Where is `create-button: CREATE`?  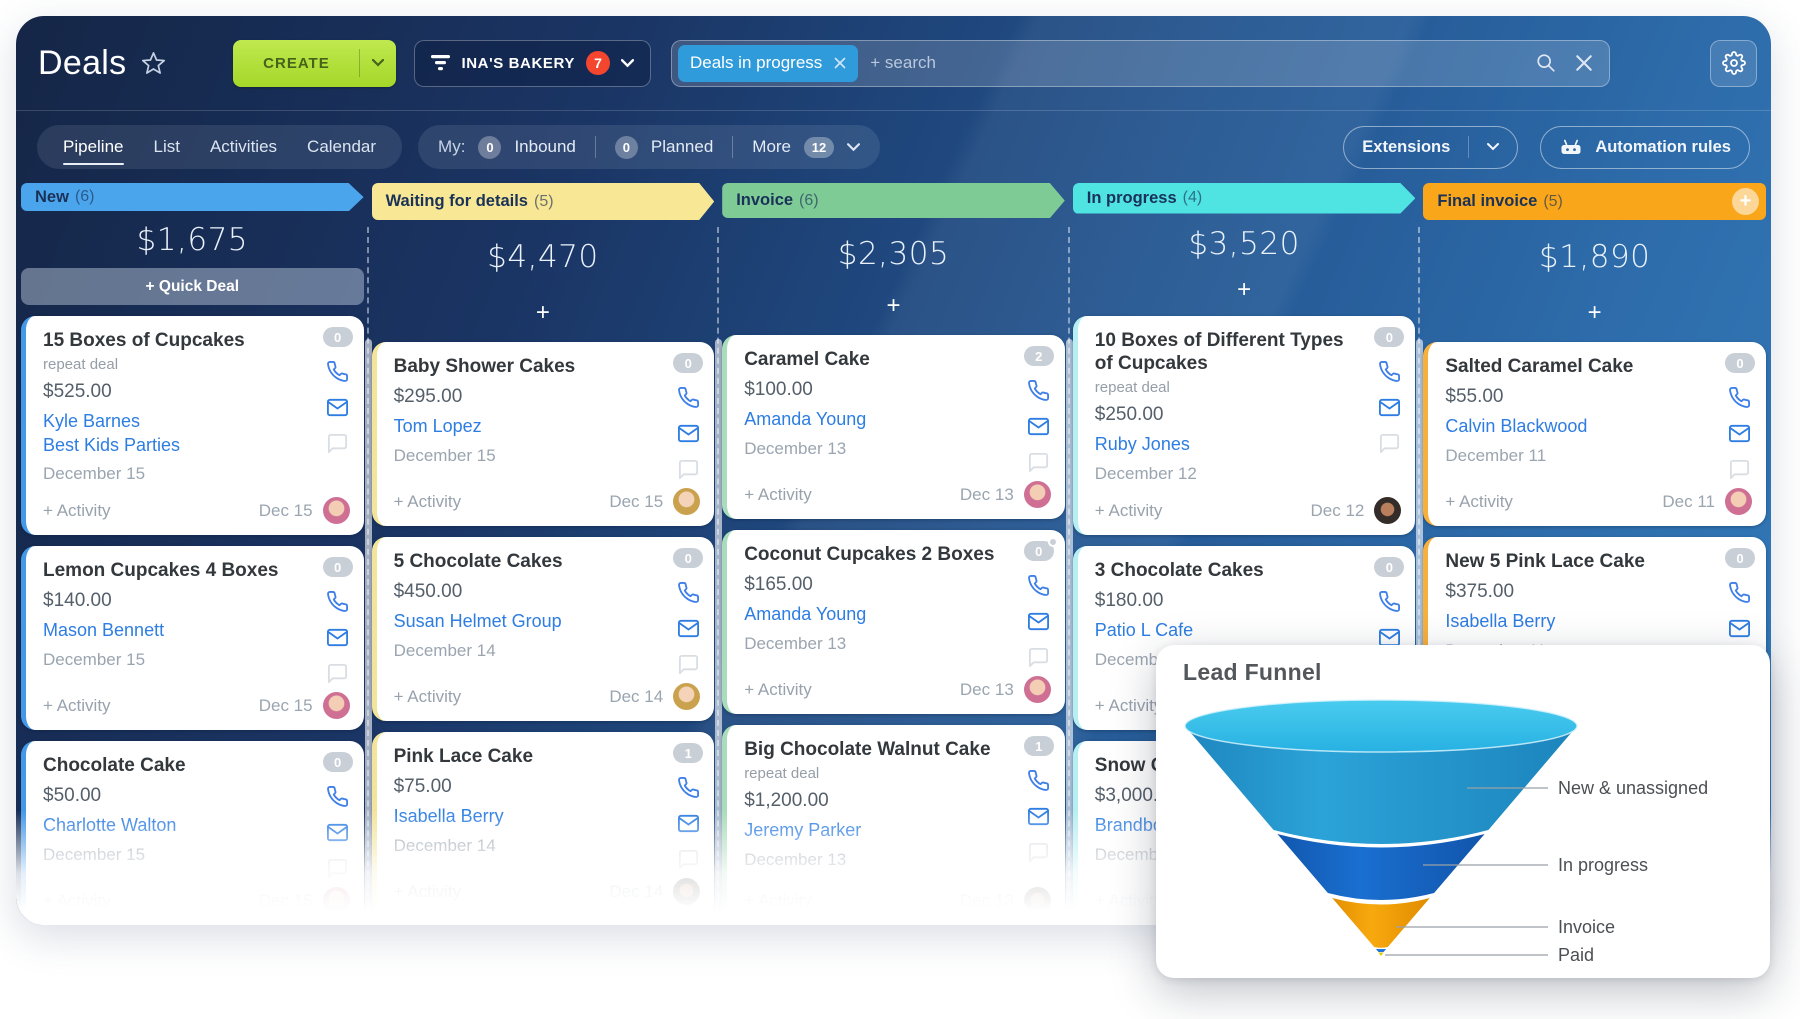
create-button: CREATE is located at coordinates (315, 63).